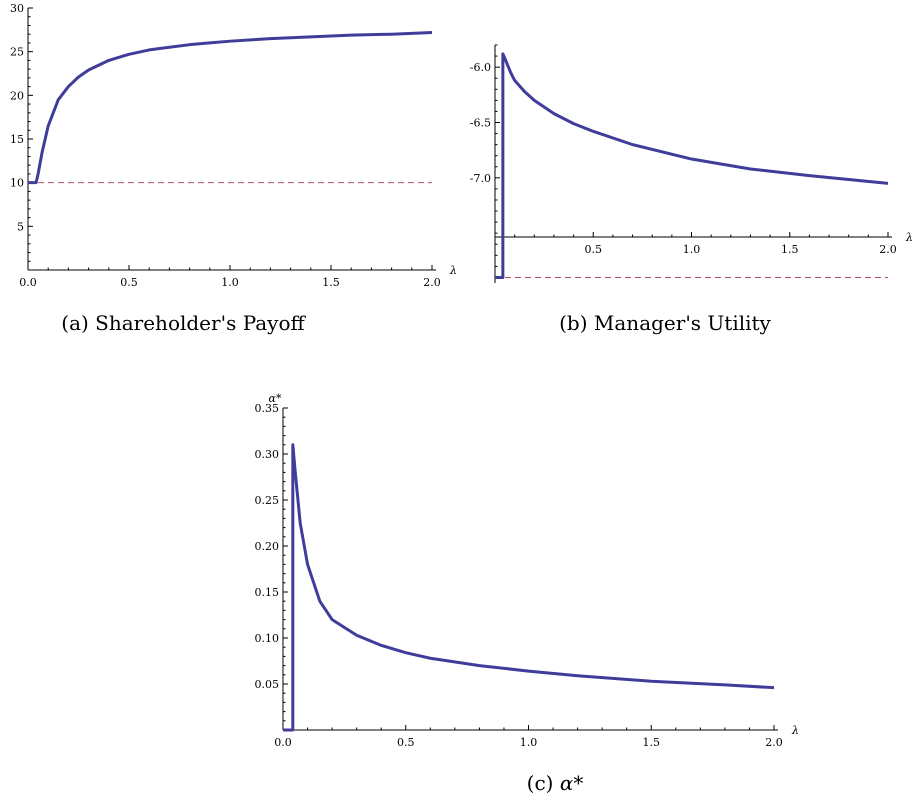  Describe the element at coordinates (572, 783) in the screenshot. I see `caption-text: α*` at that location.